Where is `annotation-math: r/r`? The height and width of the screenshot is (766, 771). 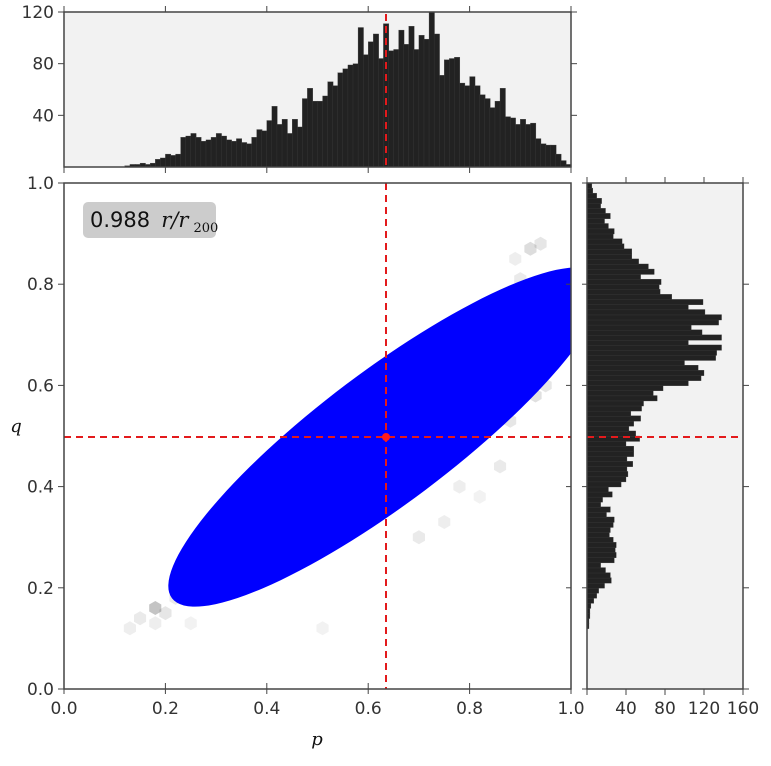
annotation-math: r/r is located at coordinates (175, 220).